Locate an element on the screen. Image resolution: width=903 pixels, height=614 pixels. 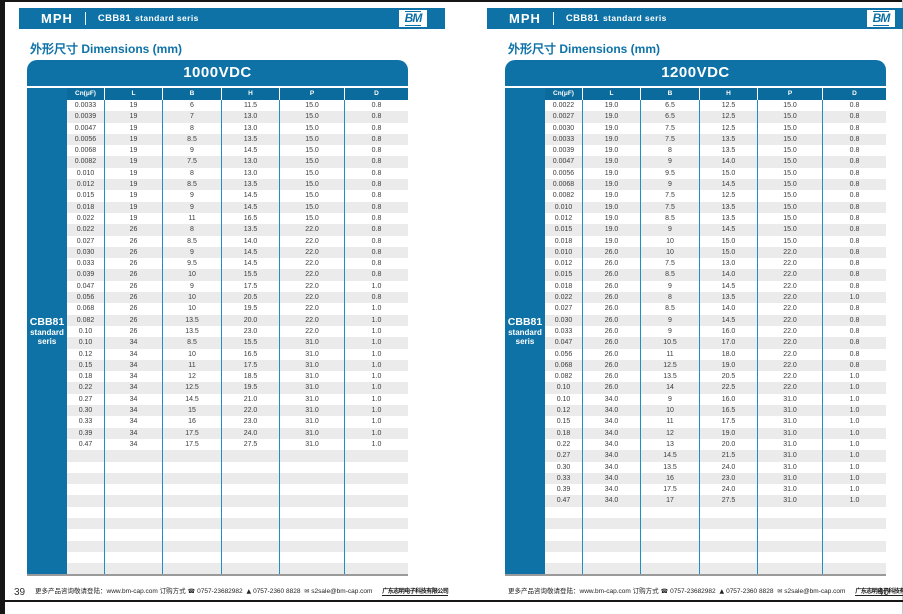
table-row: 0.0082 19.0 7.5 12.5 15.0 0.8 is located at coordinates (715, 196).